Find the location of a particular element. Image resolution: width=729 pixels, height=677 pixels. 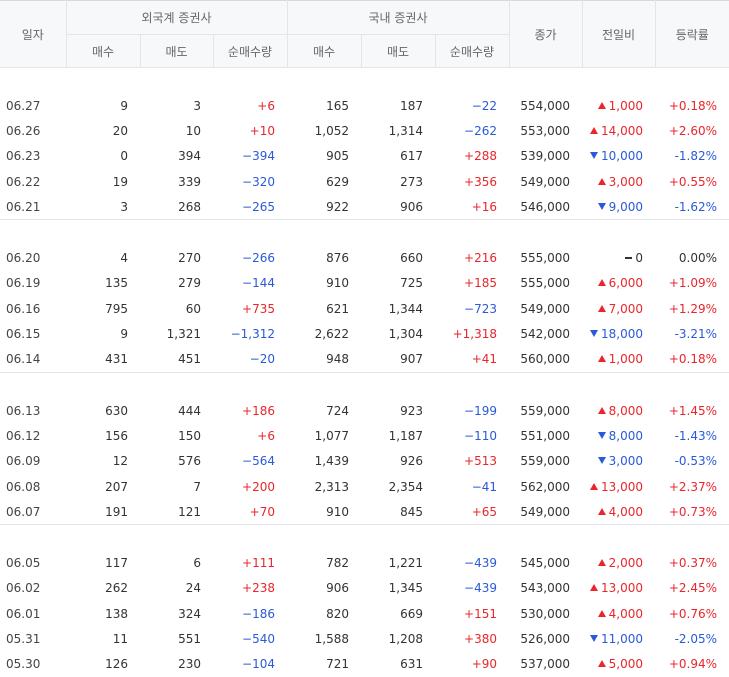

cell-domestic-buy-value: 2,313 is located at coordinates (331, 486).